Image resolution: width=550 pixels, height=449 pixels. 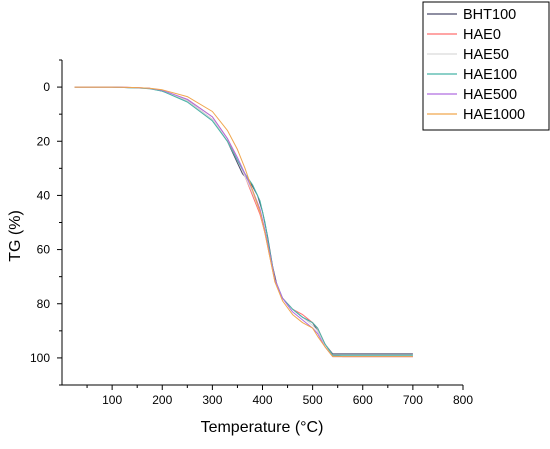 I want to click on x-tick-label: 600, so click(x=363, y=400).